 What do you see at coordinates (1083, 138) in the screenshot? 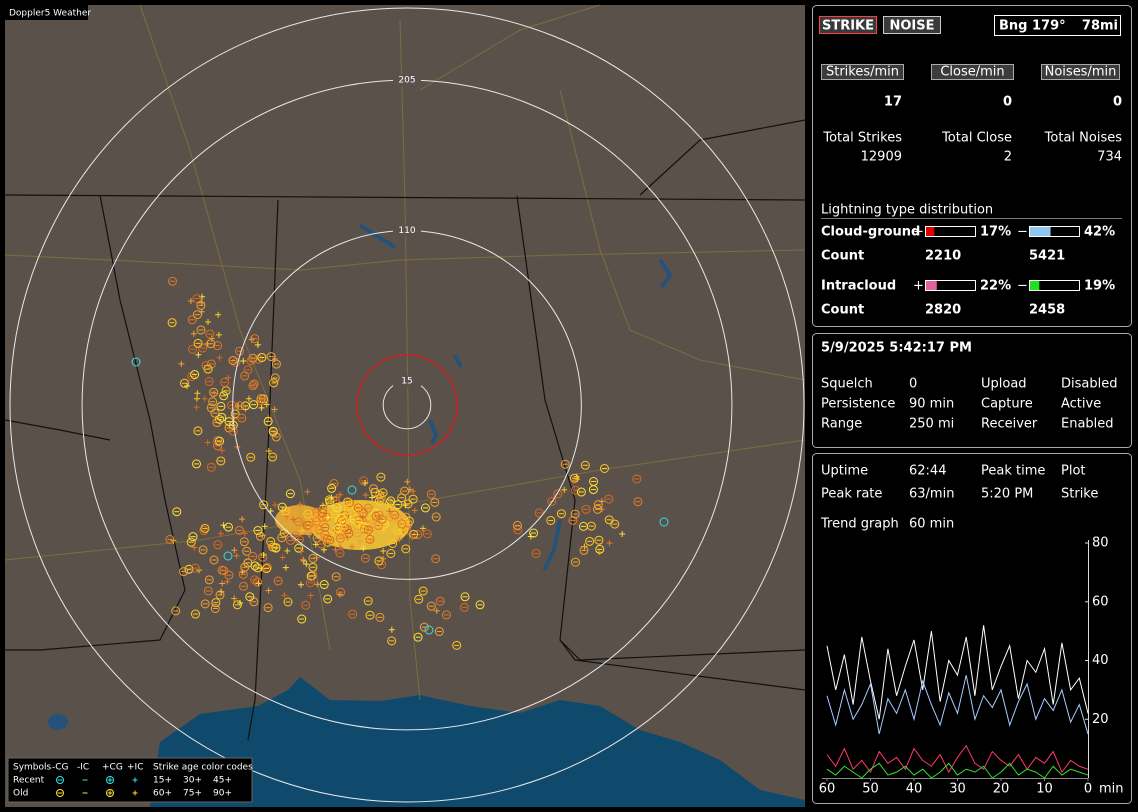
I see `total-label: Total Noises` at bounding box center [1083, 138].